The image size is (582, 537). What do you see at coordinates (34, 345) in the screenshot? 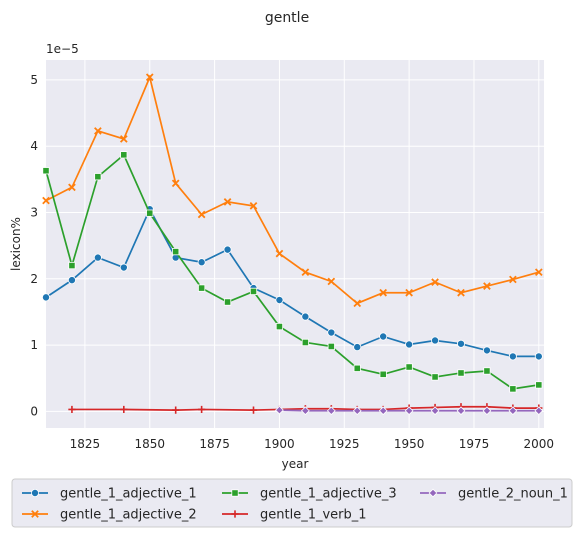
I see `y-tick-label: 1` at bounding box center [34, 345].